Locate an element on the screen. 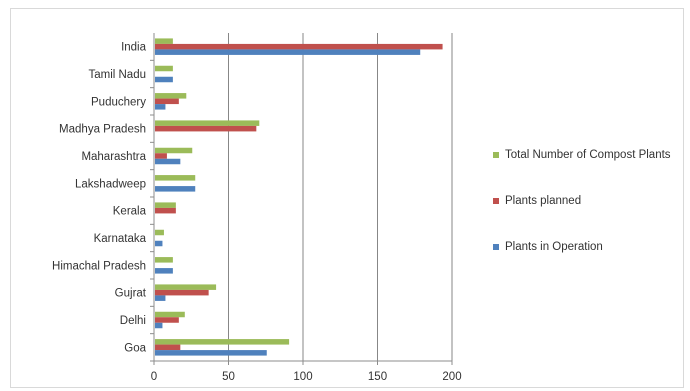  category-label: Himachal Pradesh is located at coordinates (99, 266).